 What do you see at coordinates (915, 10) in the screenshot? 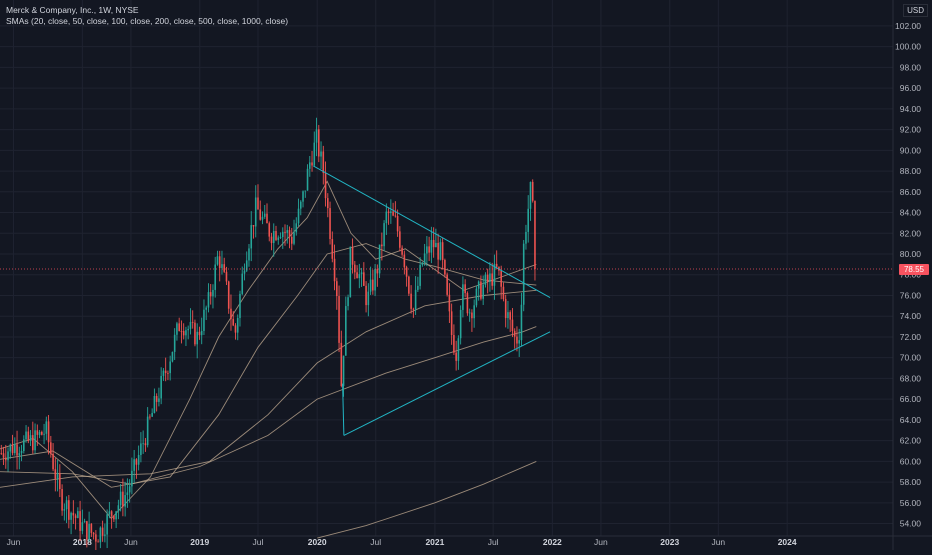
I see `currency-label: USD` at bounding box center [915, 10].